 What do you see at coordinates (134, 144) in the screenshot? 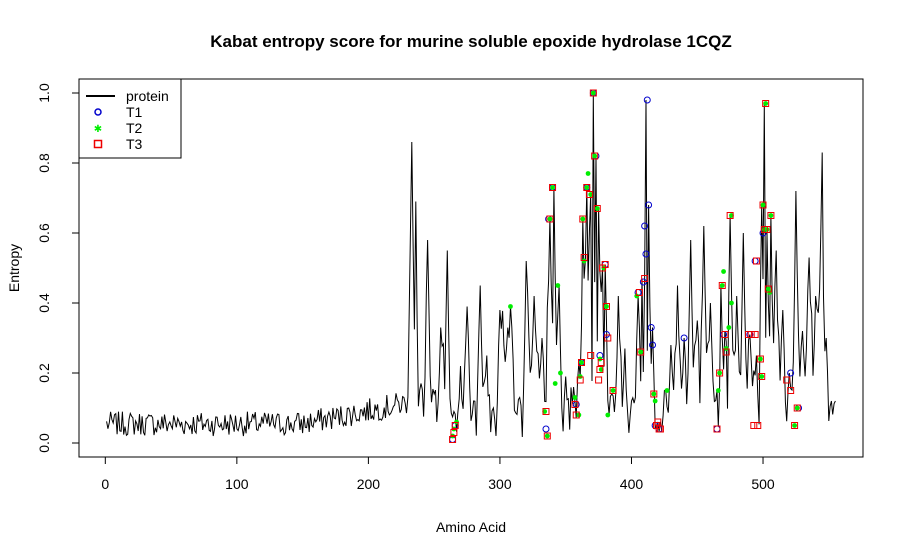
I see `legend-label-t3: T3` at bounding box center [134, 144].